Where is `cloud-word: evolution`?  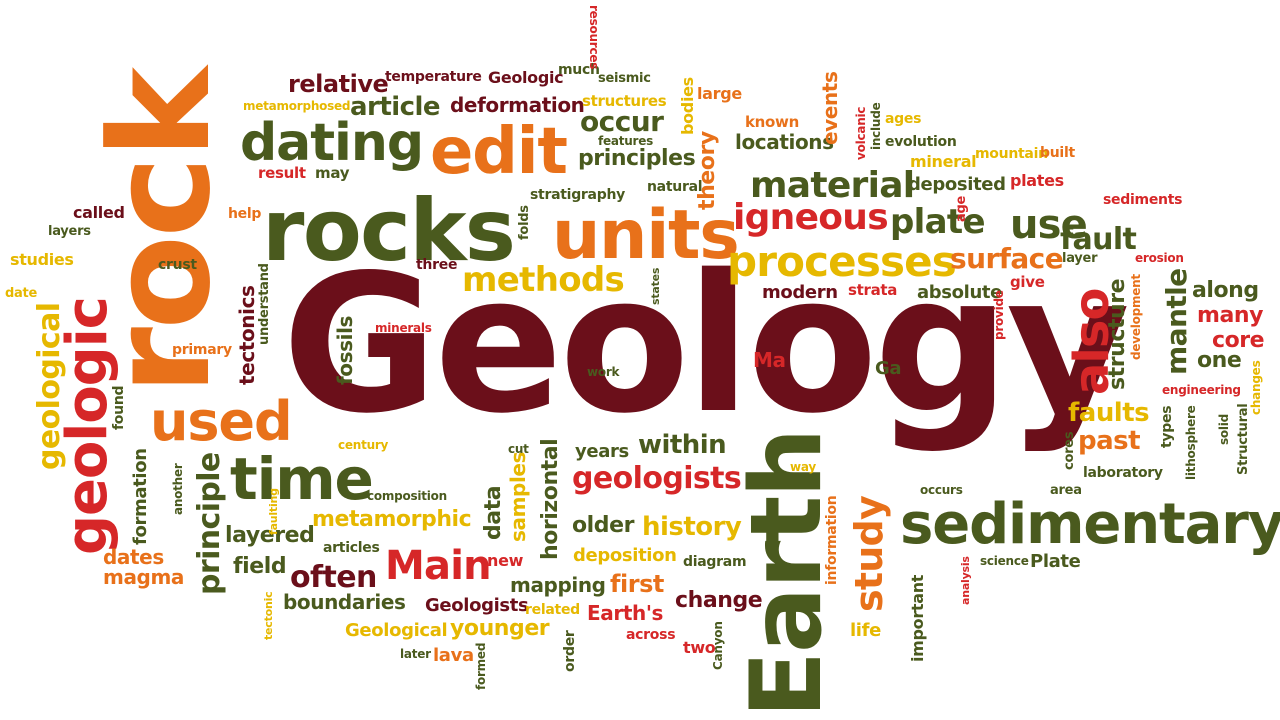 cloud-word: evolution is located at coordinates (921, 142).